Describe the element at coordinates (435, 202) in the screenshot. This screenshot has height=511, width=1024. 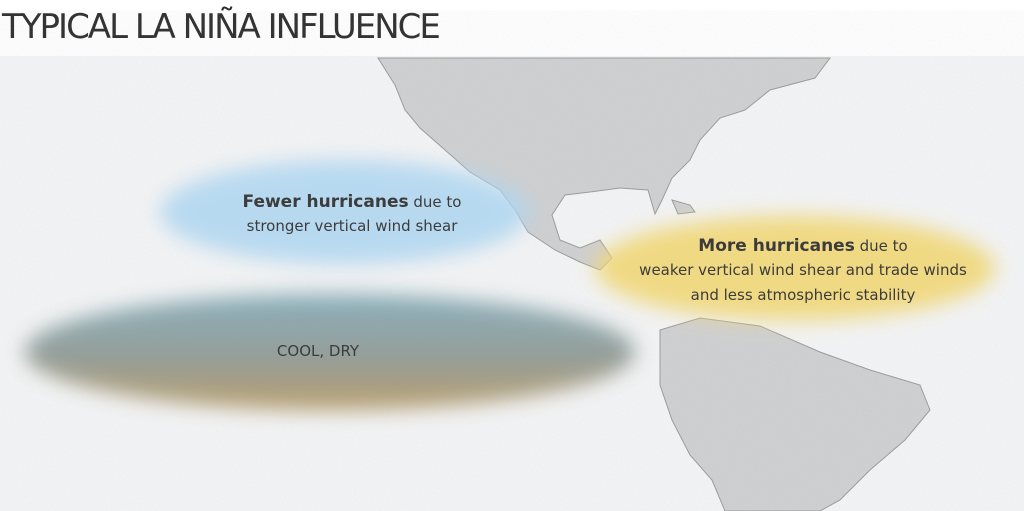
I see `fewer-hurricanes-rest: due to` at that location.